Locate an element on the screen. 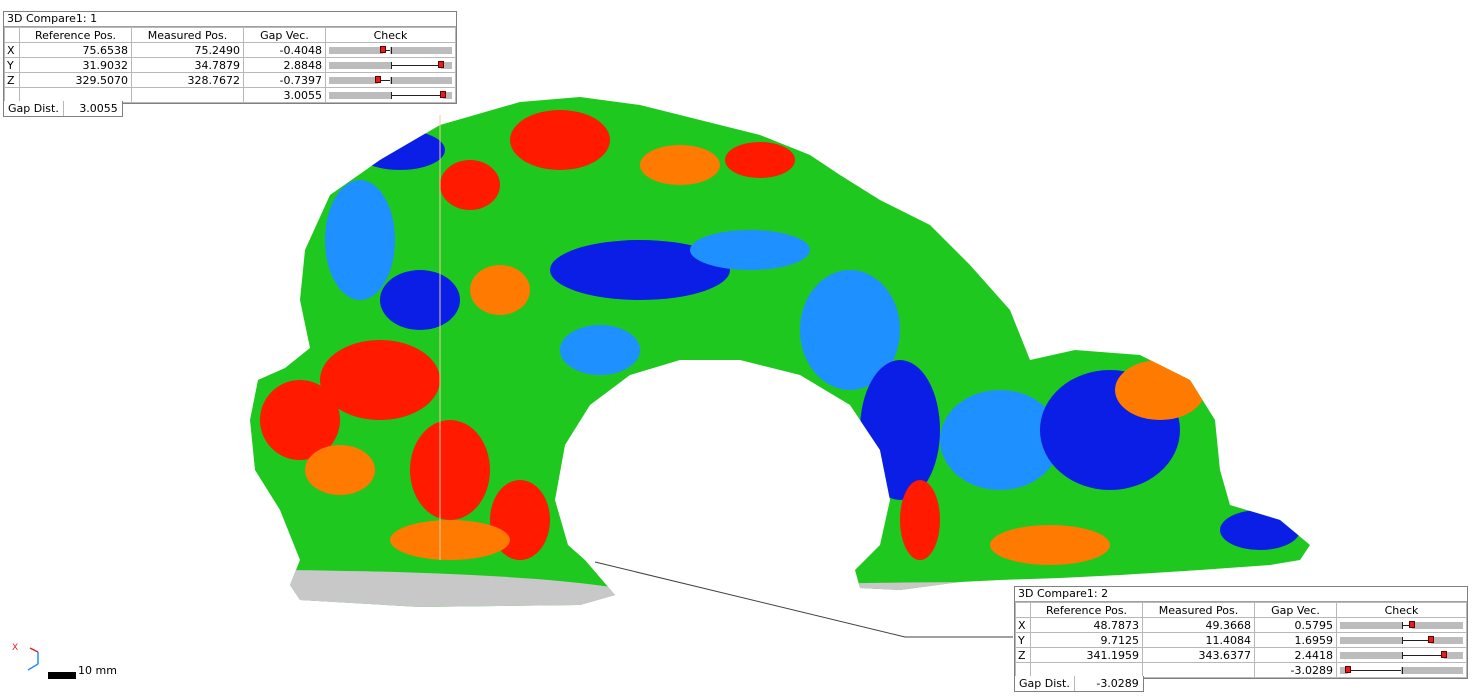  gap-distance-1: Gap Dist. 3.0055 is located at coordinates (63, 109).